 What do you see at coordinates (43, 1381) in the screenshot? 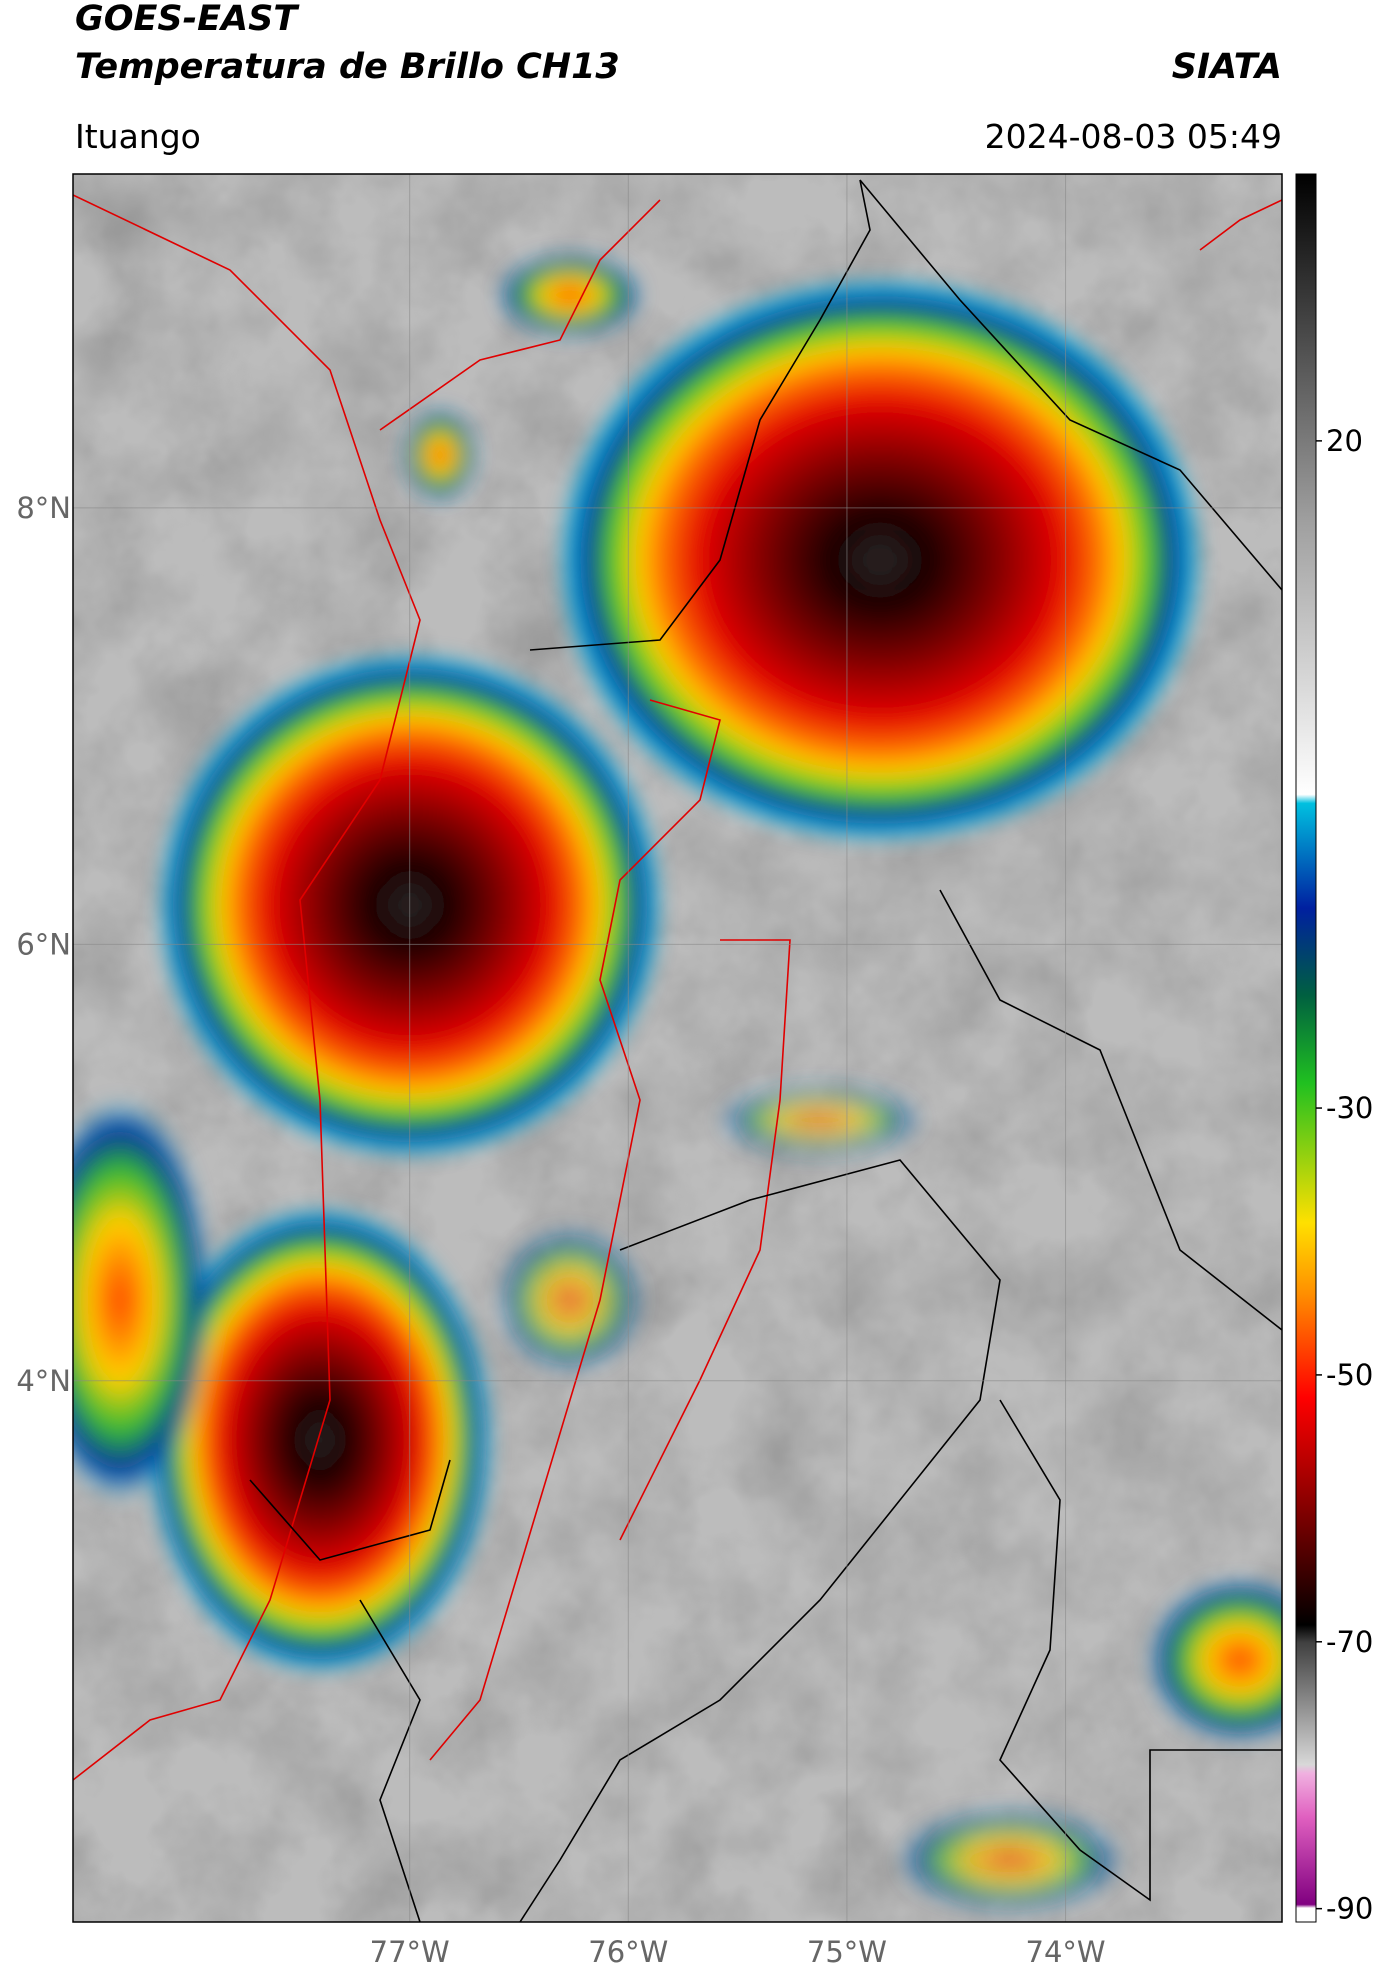
I see `lat-label: 4°N` at bounding box center [43, 1381].